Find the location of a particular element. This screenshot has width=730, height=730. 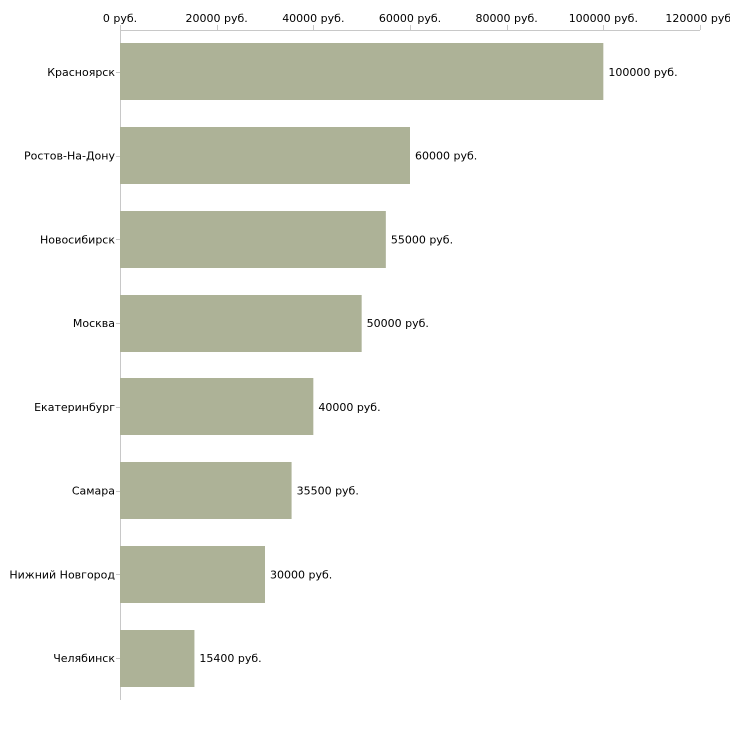

value-label: 30000 руб. is located at coordinates (301, 574).